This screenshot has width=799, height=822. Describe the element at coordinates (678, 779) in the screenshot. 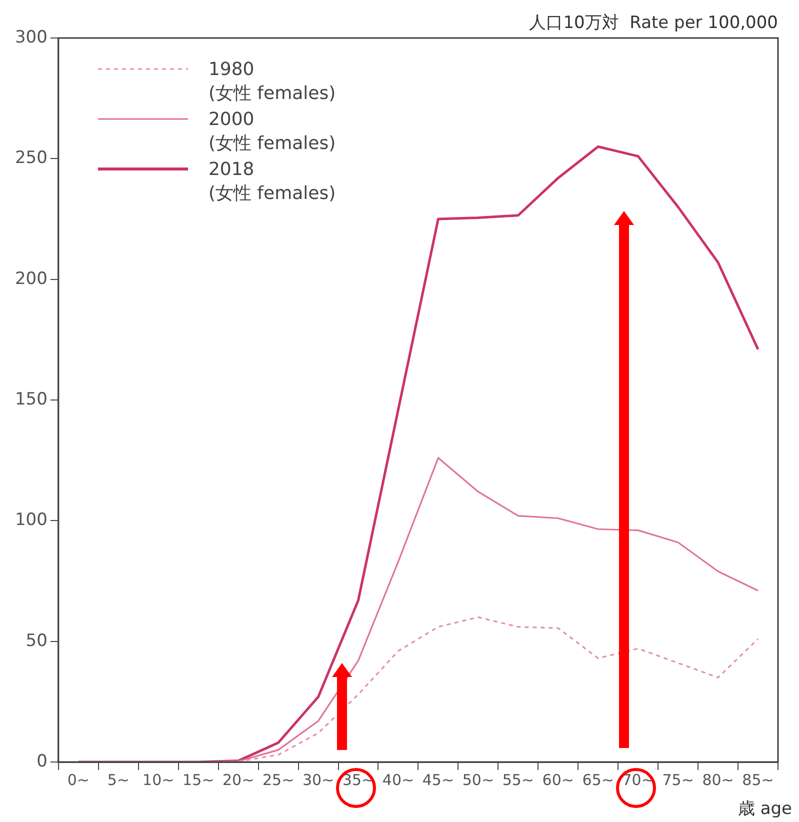

I see `x-tick-label: 75~` at that location.